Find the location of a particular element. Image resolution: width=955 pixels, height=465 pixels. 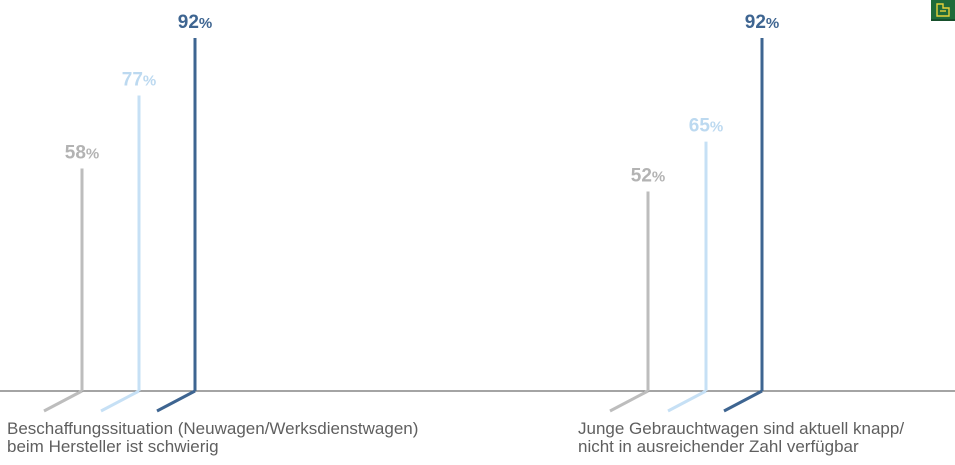

category-label-2-line-1: Junge Gebrauchtwagen sind aktuell knapp/ is located at coordinates (741, 428).